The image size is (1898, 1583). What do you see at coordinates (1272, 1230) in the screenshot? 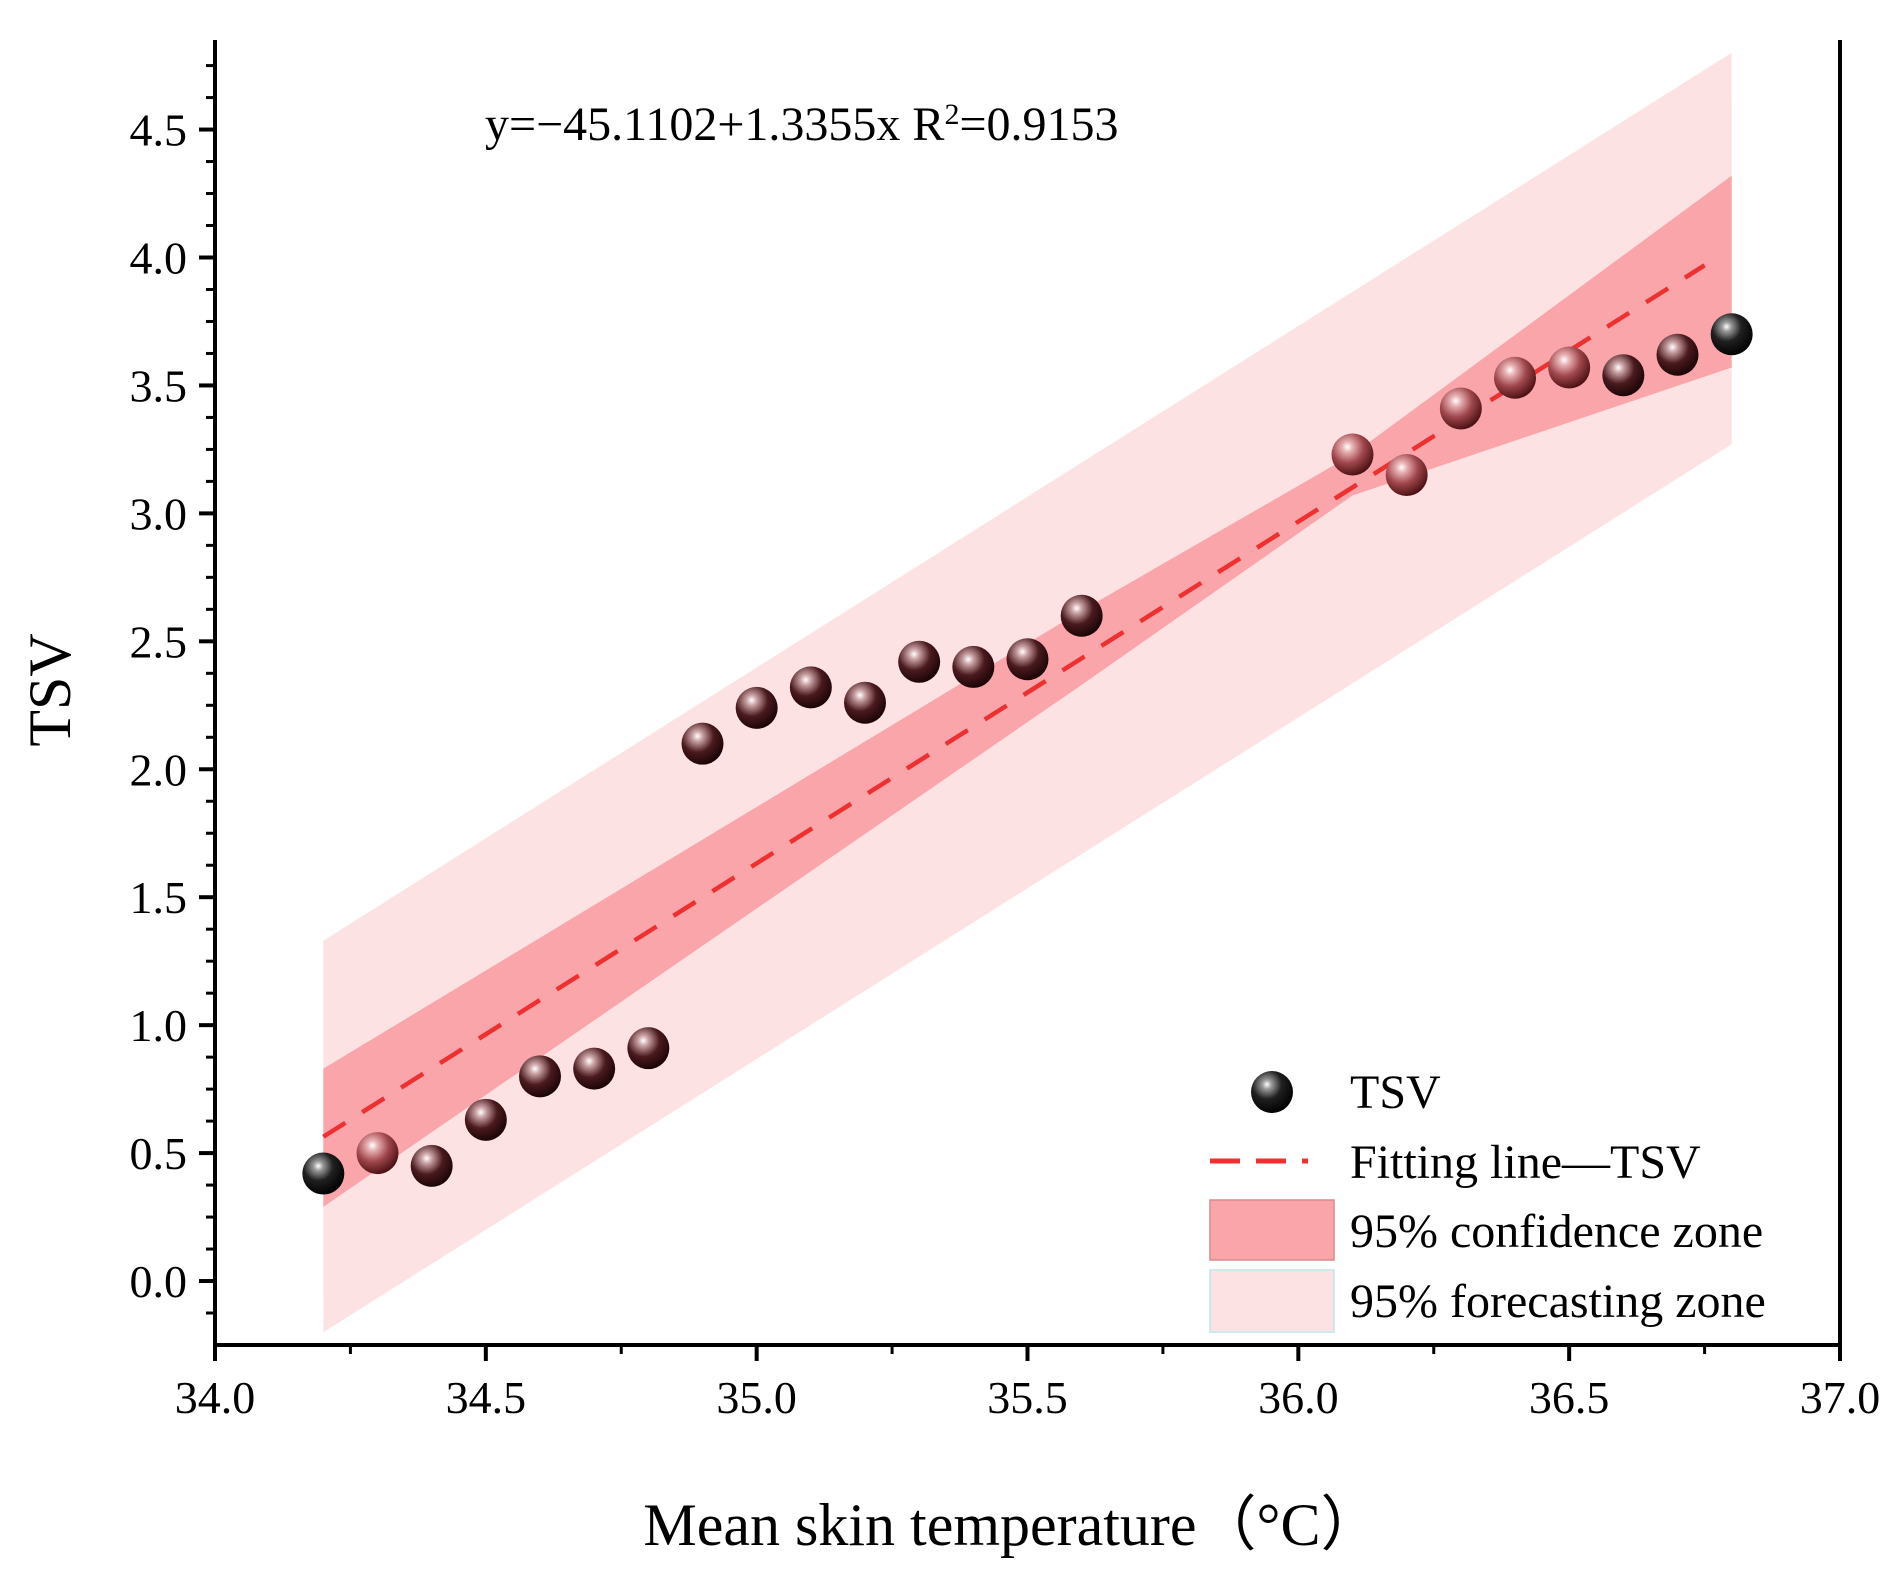
I see `legend-confidence-swatch` at bounding box center [1272, 1230].